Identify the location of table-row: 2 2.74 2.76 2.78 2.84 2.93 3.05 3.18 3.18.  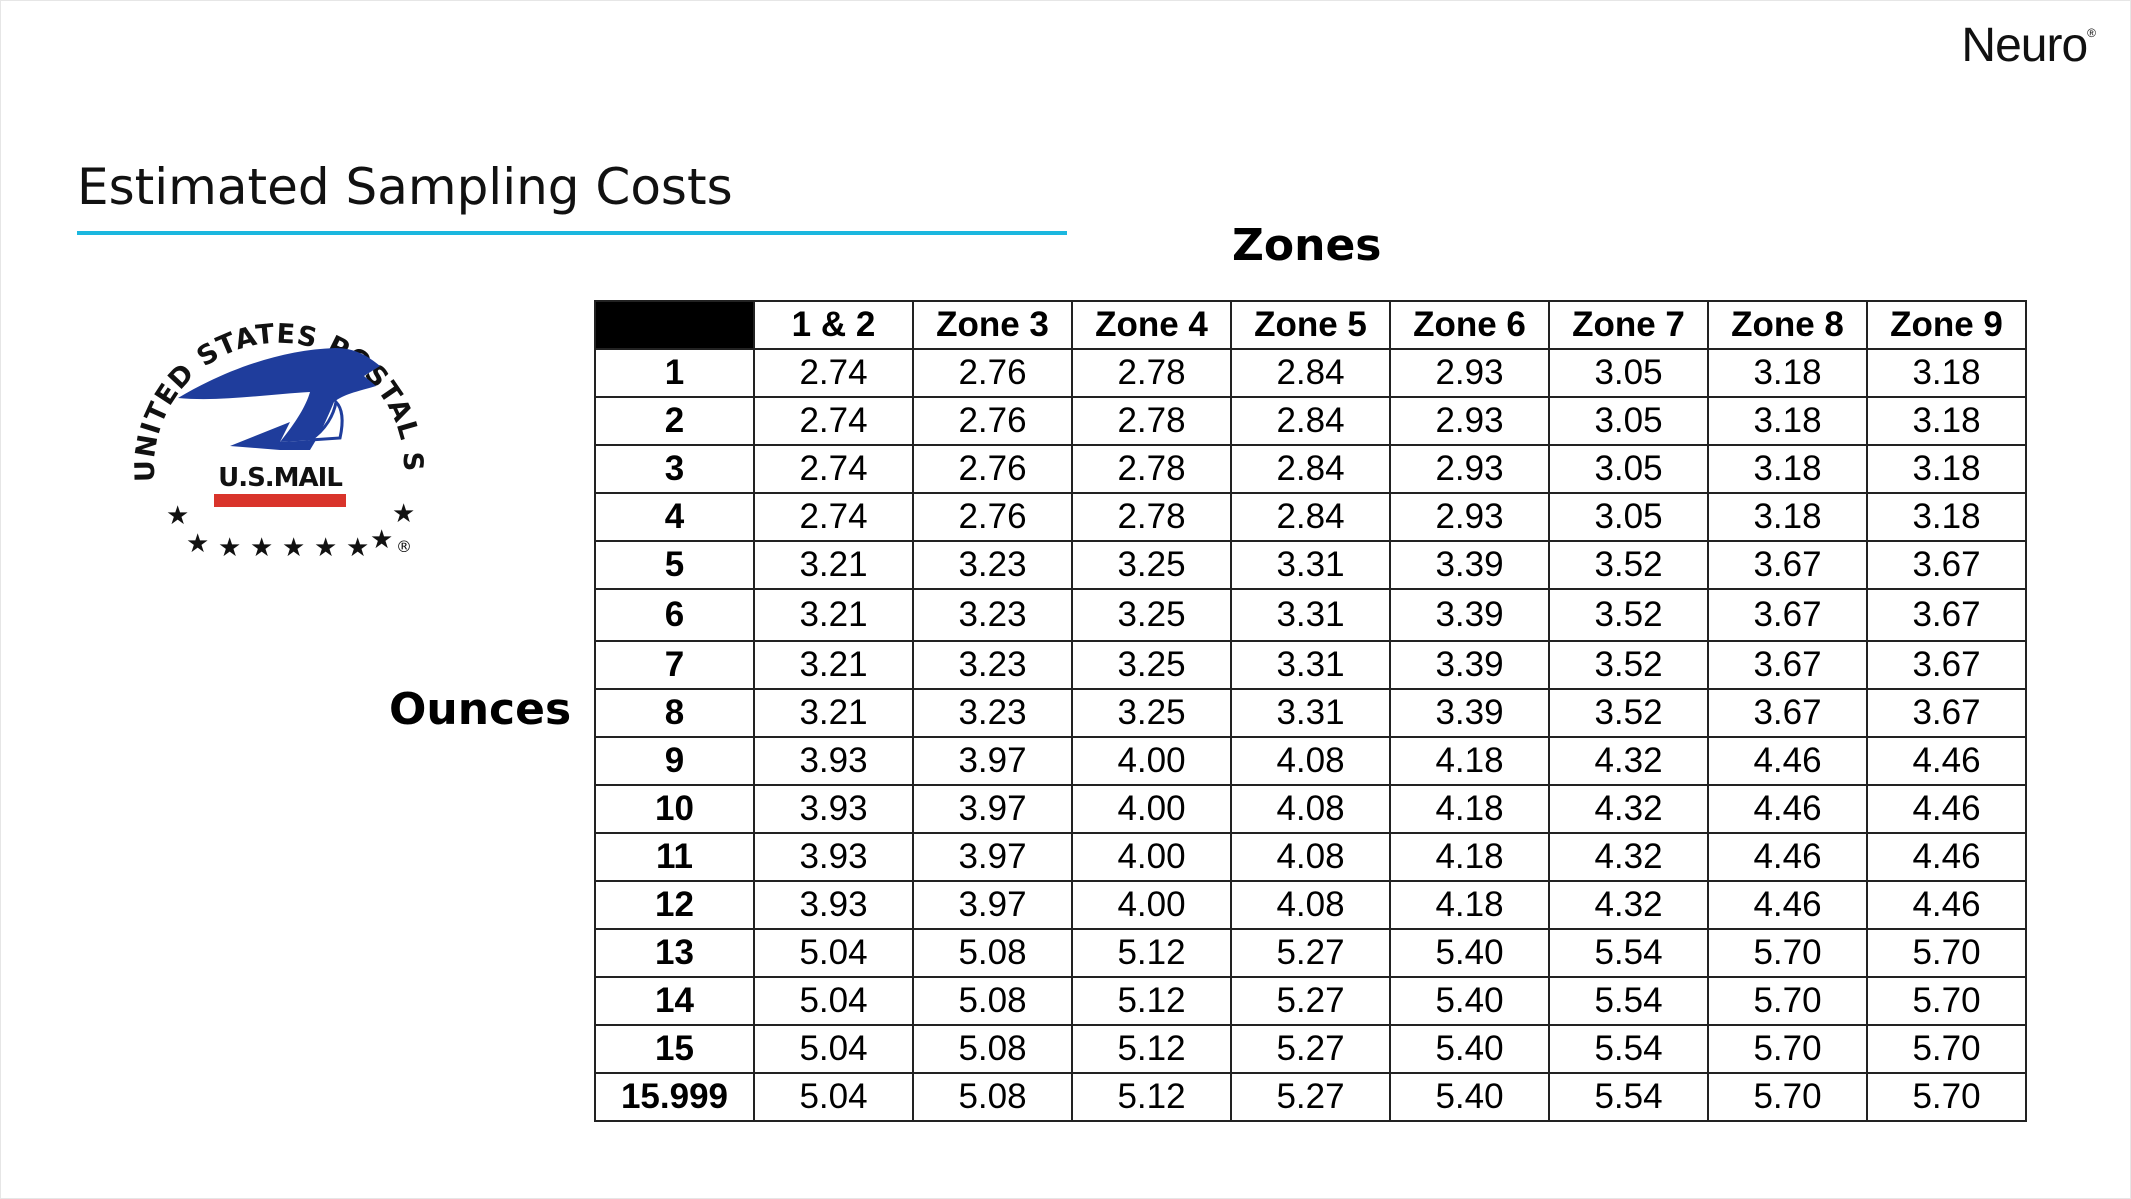
(1310, 421).